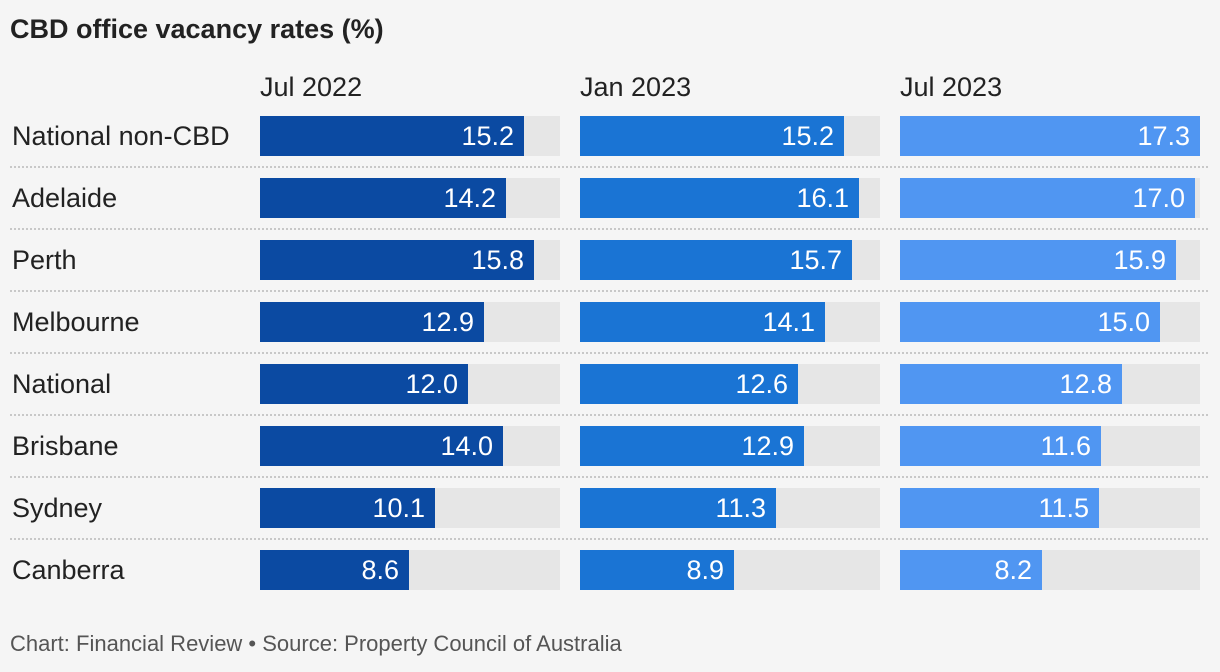 Image resolution: width=1220 pixels, height=672 pixels. What do you see at coordinates (398, 508) in the screenshot?
I see `data-label: 10.1` at bounding box center [398, 508].